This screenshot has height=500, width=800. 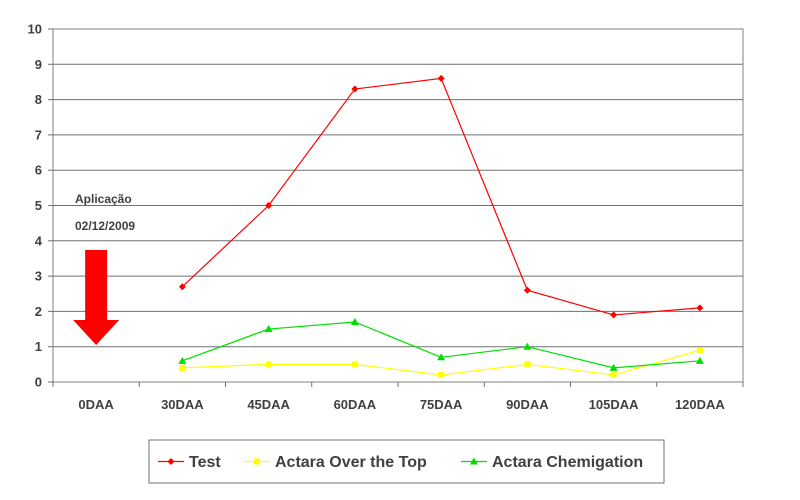 I want to click on legend-label: Actara Over the Top, so click(x=351, y=462).